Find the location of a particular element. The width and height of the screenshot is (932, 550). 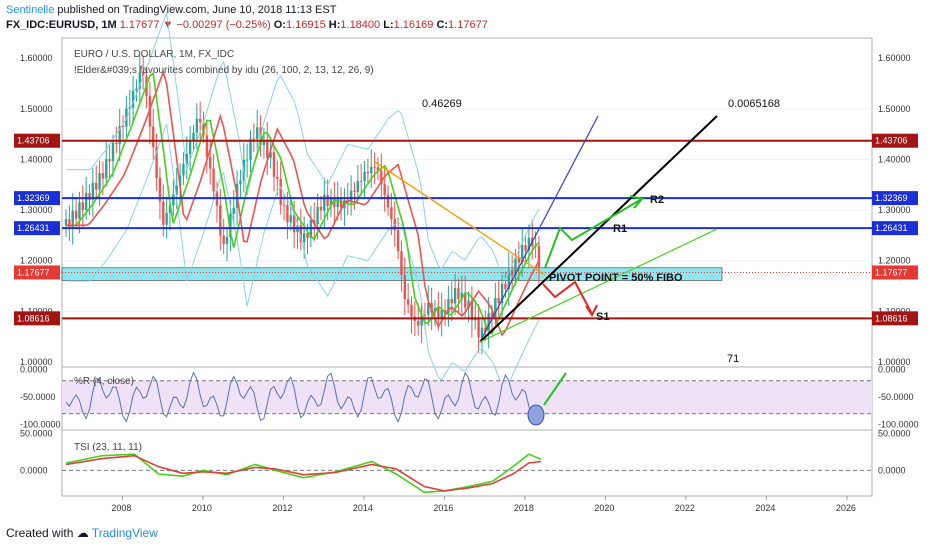

tsi-line is located at coordinates (303, 473).